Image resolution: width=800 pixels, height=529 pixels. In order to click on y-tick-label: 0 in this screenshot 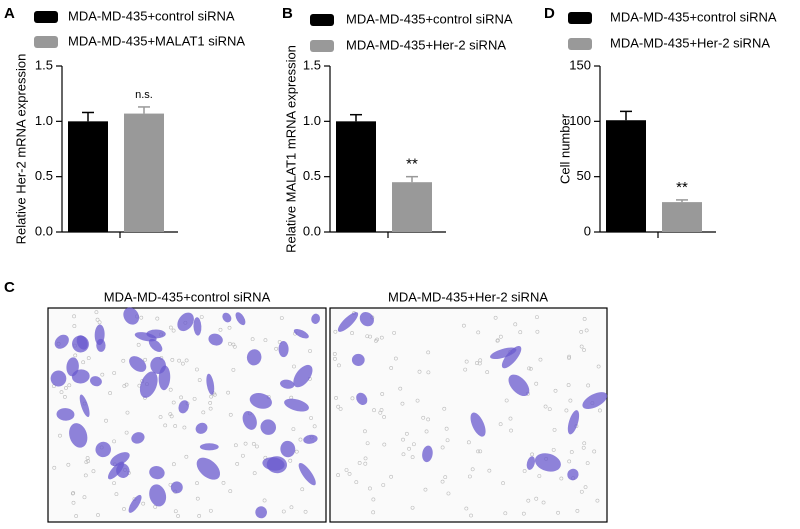, I will do `click(587, 230)`.